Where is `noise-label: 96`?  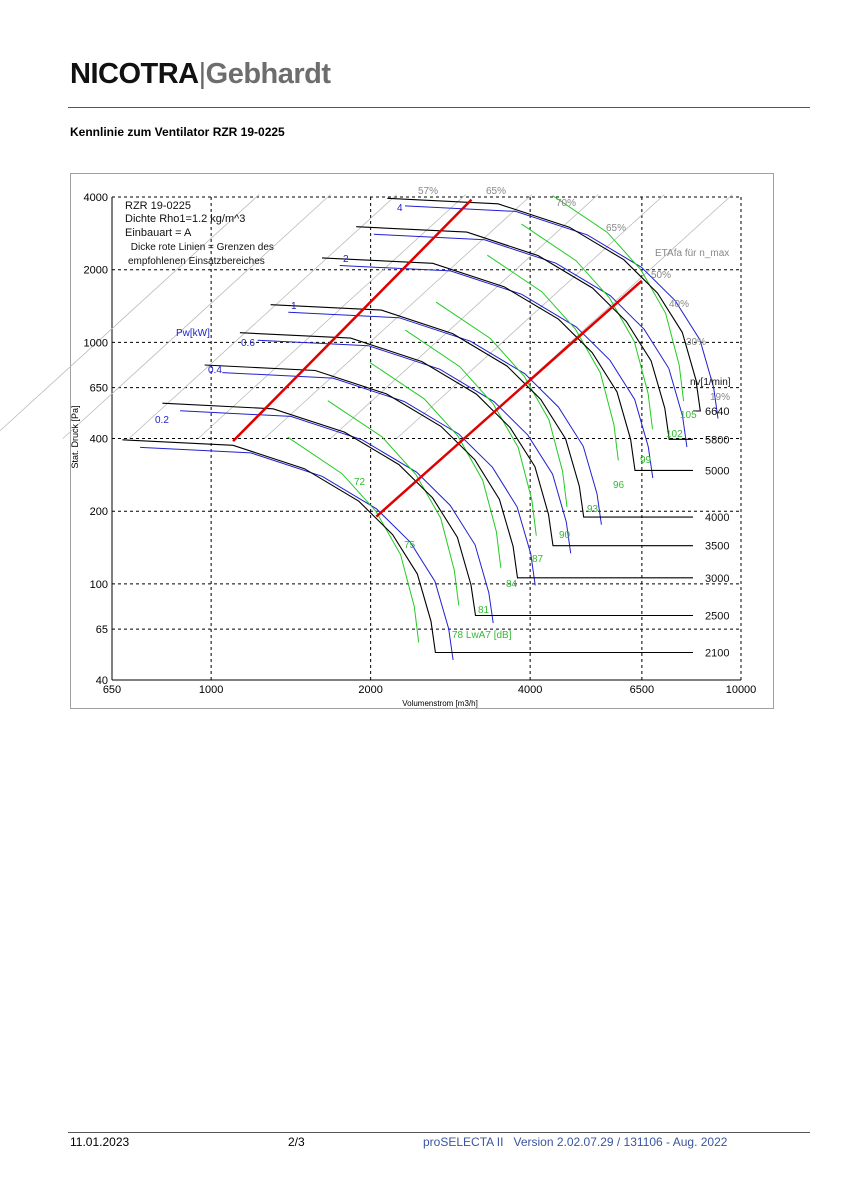 noise-label: 96 is located at coordinates (619, 485).